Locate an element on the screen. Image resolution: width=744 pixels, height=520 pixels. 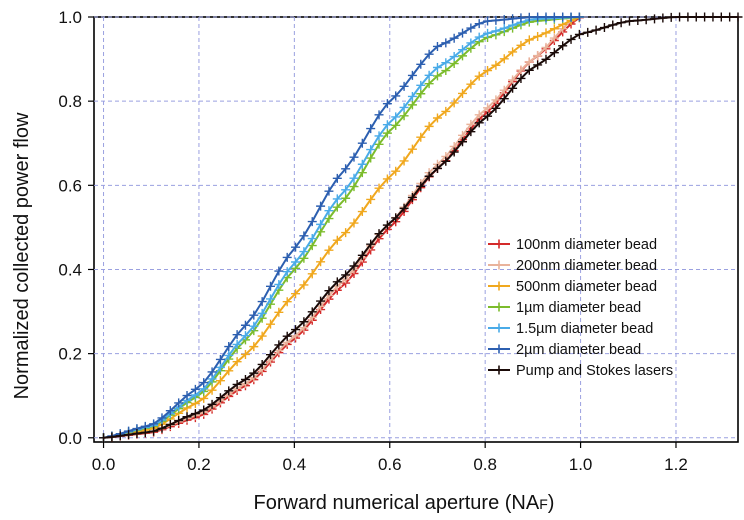
x-axis: 0.0 0.2 0.4 0.6 0.8 1.0 1.2 is located at coordinates (390, 458).